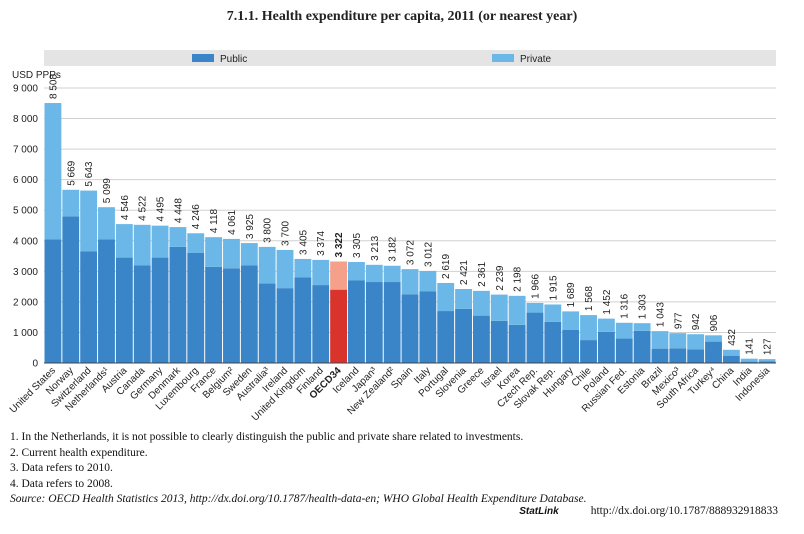 The width and height of the screenshot is (804, 534). I want to click on total-label: 127, so click(768, 346).